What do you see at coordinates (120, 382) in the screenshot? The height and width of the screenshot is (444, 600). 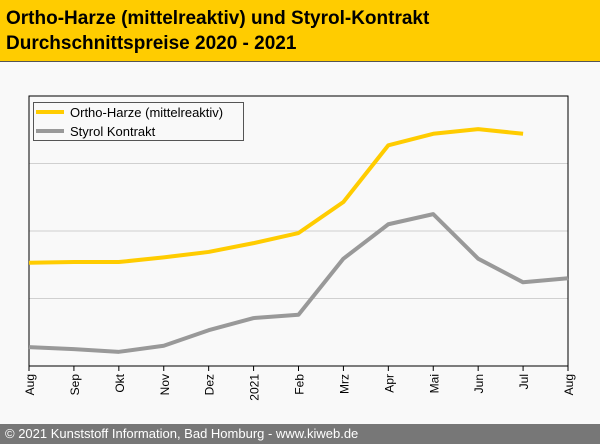 I see `x-tick-label: Okt` at bounding box center [120, 382].